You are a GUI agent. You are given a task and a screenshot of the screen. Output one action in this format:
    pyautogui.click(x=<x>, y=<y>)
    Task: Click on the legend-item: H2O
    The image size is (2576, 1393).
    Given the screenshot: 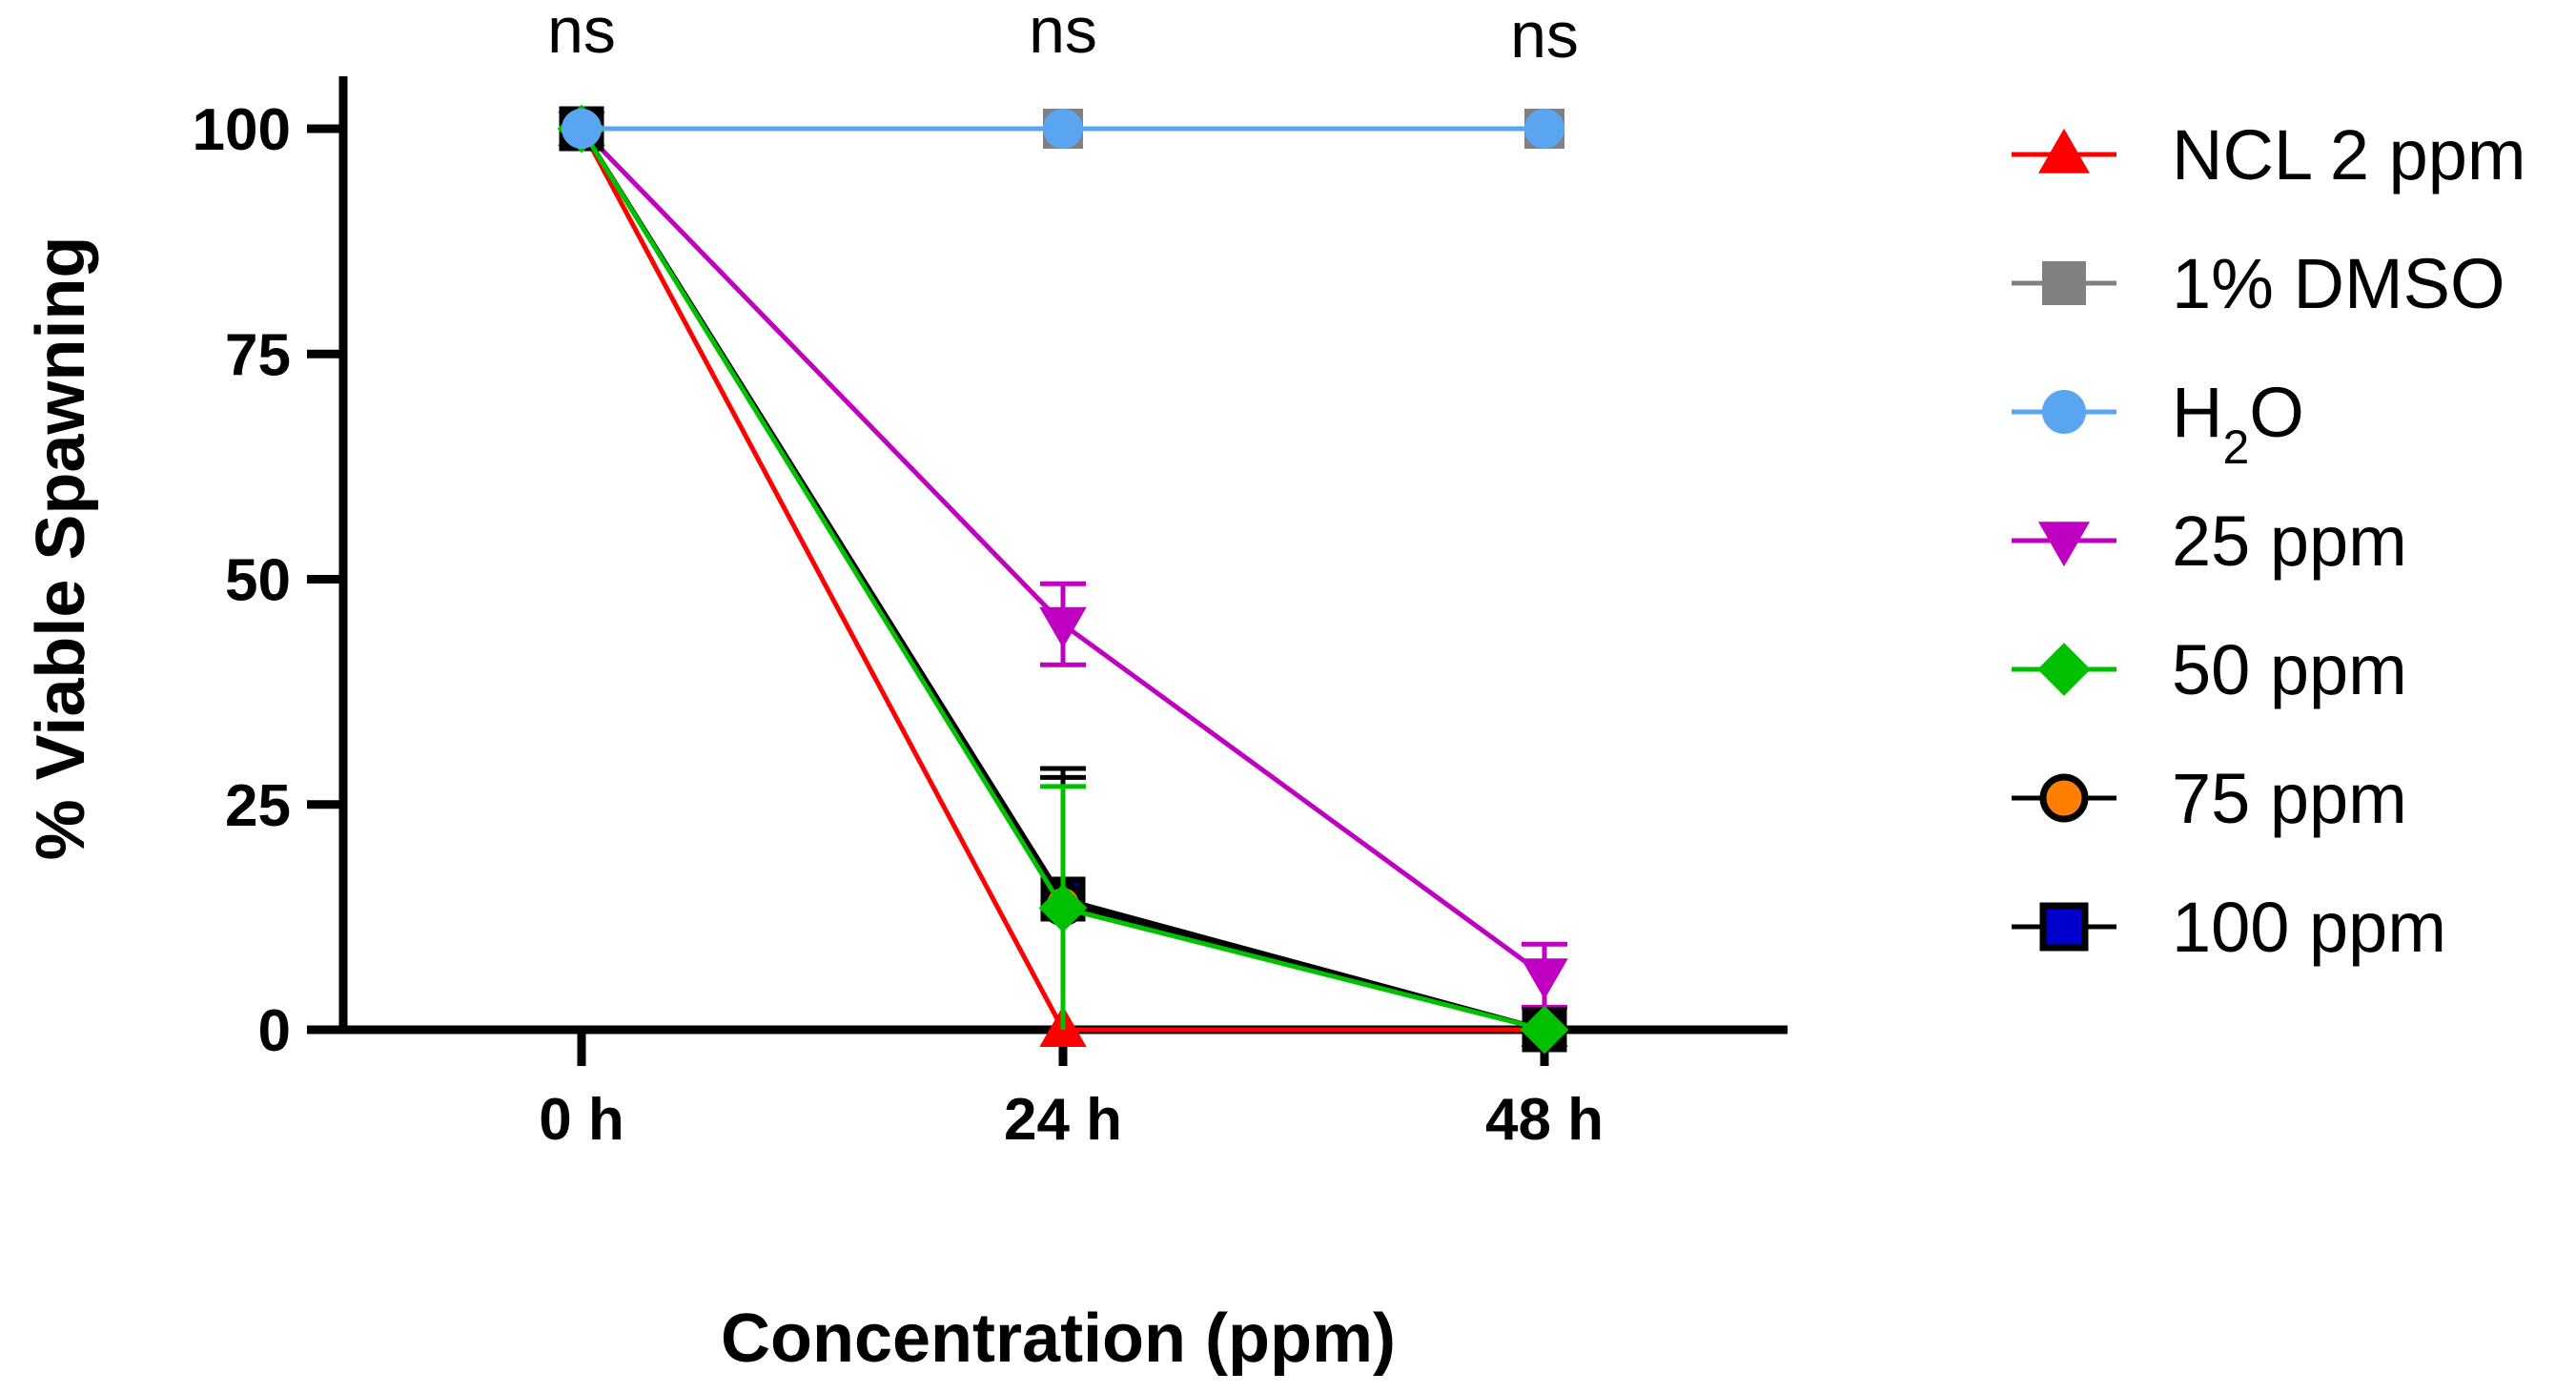 What is the action you would take?
    pyautogui.click(x=2158, y=423)
    